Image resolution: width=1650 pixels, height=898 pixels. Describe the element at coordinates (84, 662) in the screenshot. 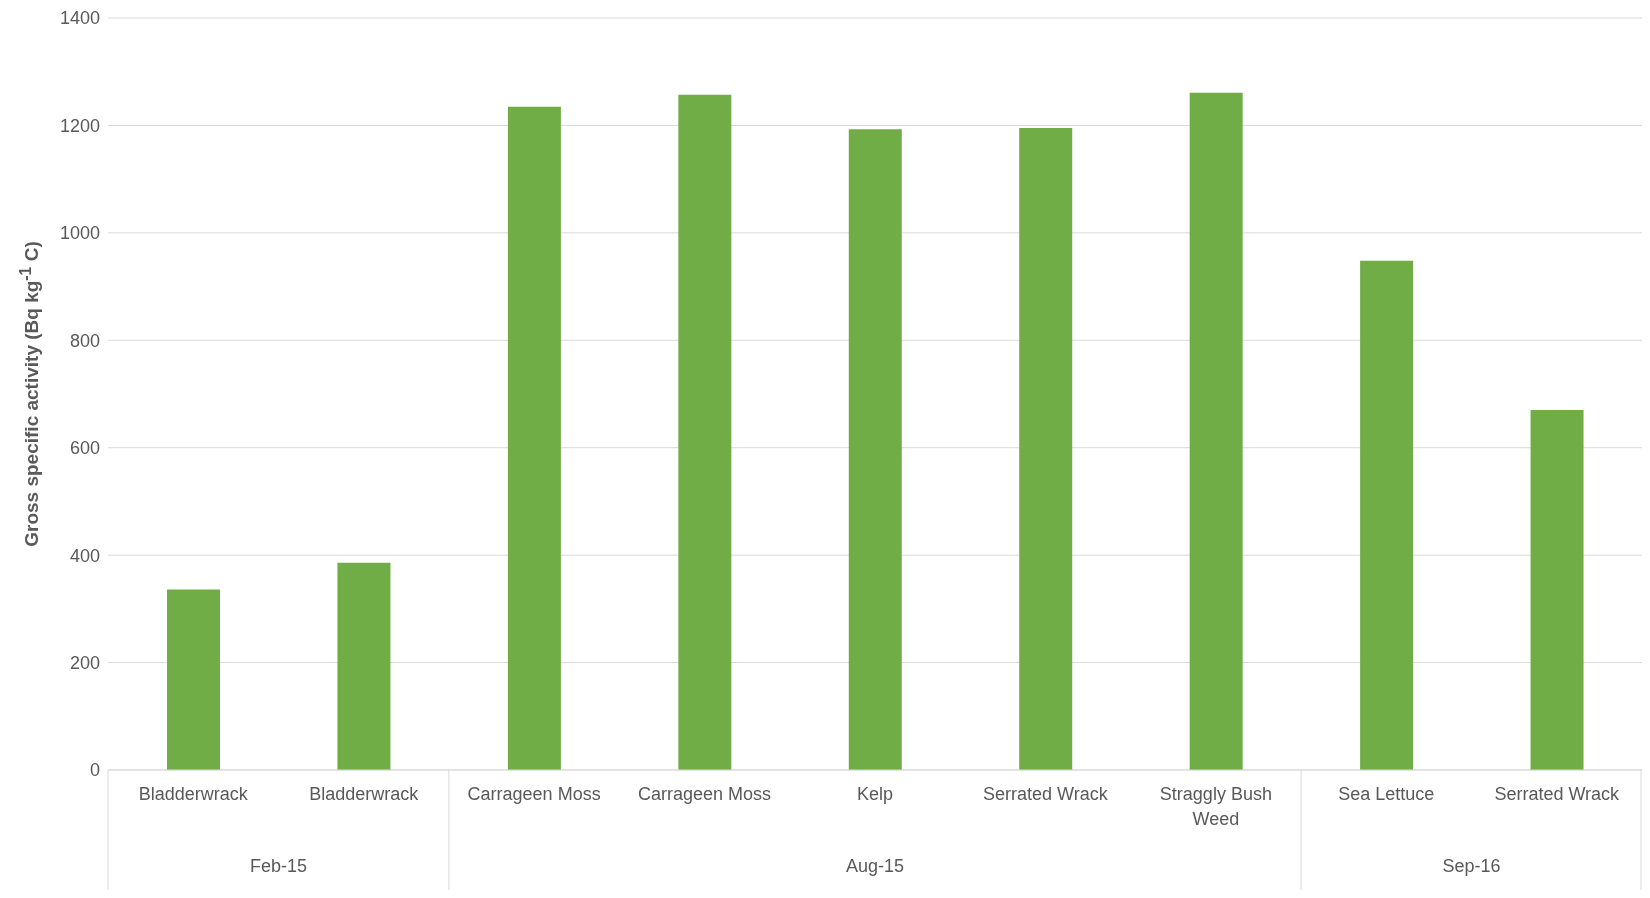

I see `y-tick-label: 200` at that location.